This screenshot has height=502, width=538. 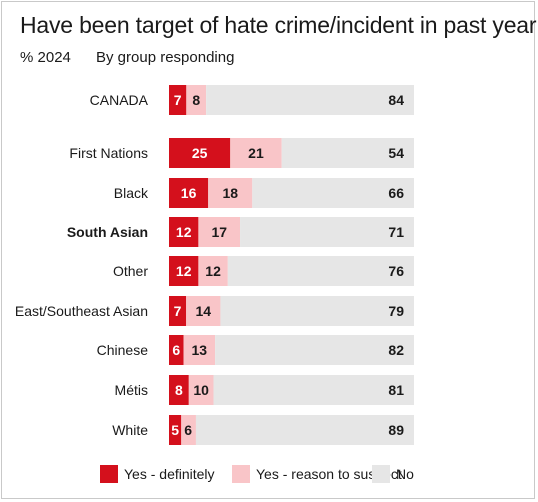 What do you see at coordinates (333, 193) in the screenshot?
I see `bar-no-black` at bounding box center [333, 193].